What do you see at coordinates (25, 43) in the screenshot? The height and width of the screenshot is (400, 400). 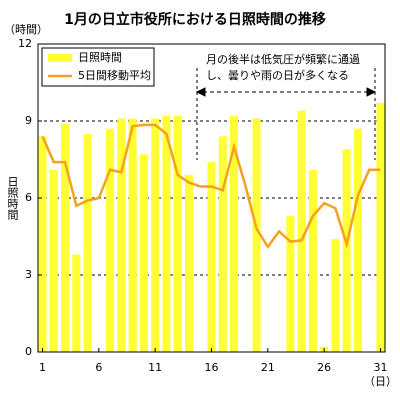 I see `y-tick-label: 12` at bounding box center [25, 43].